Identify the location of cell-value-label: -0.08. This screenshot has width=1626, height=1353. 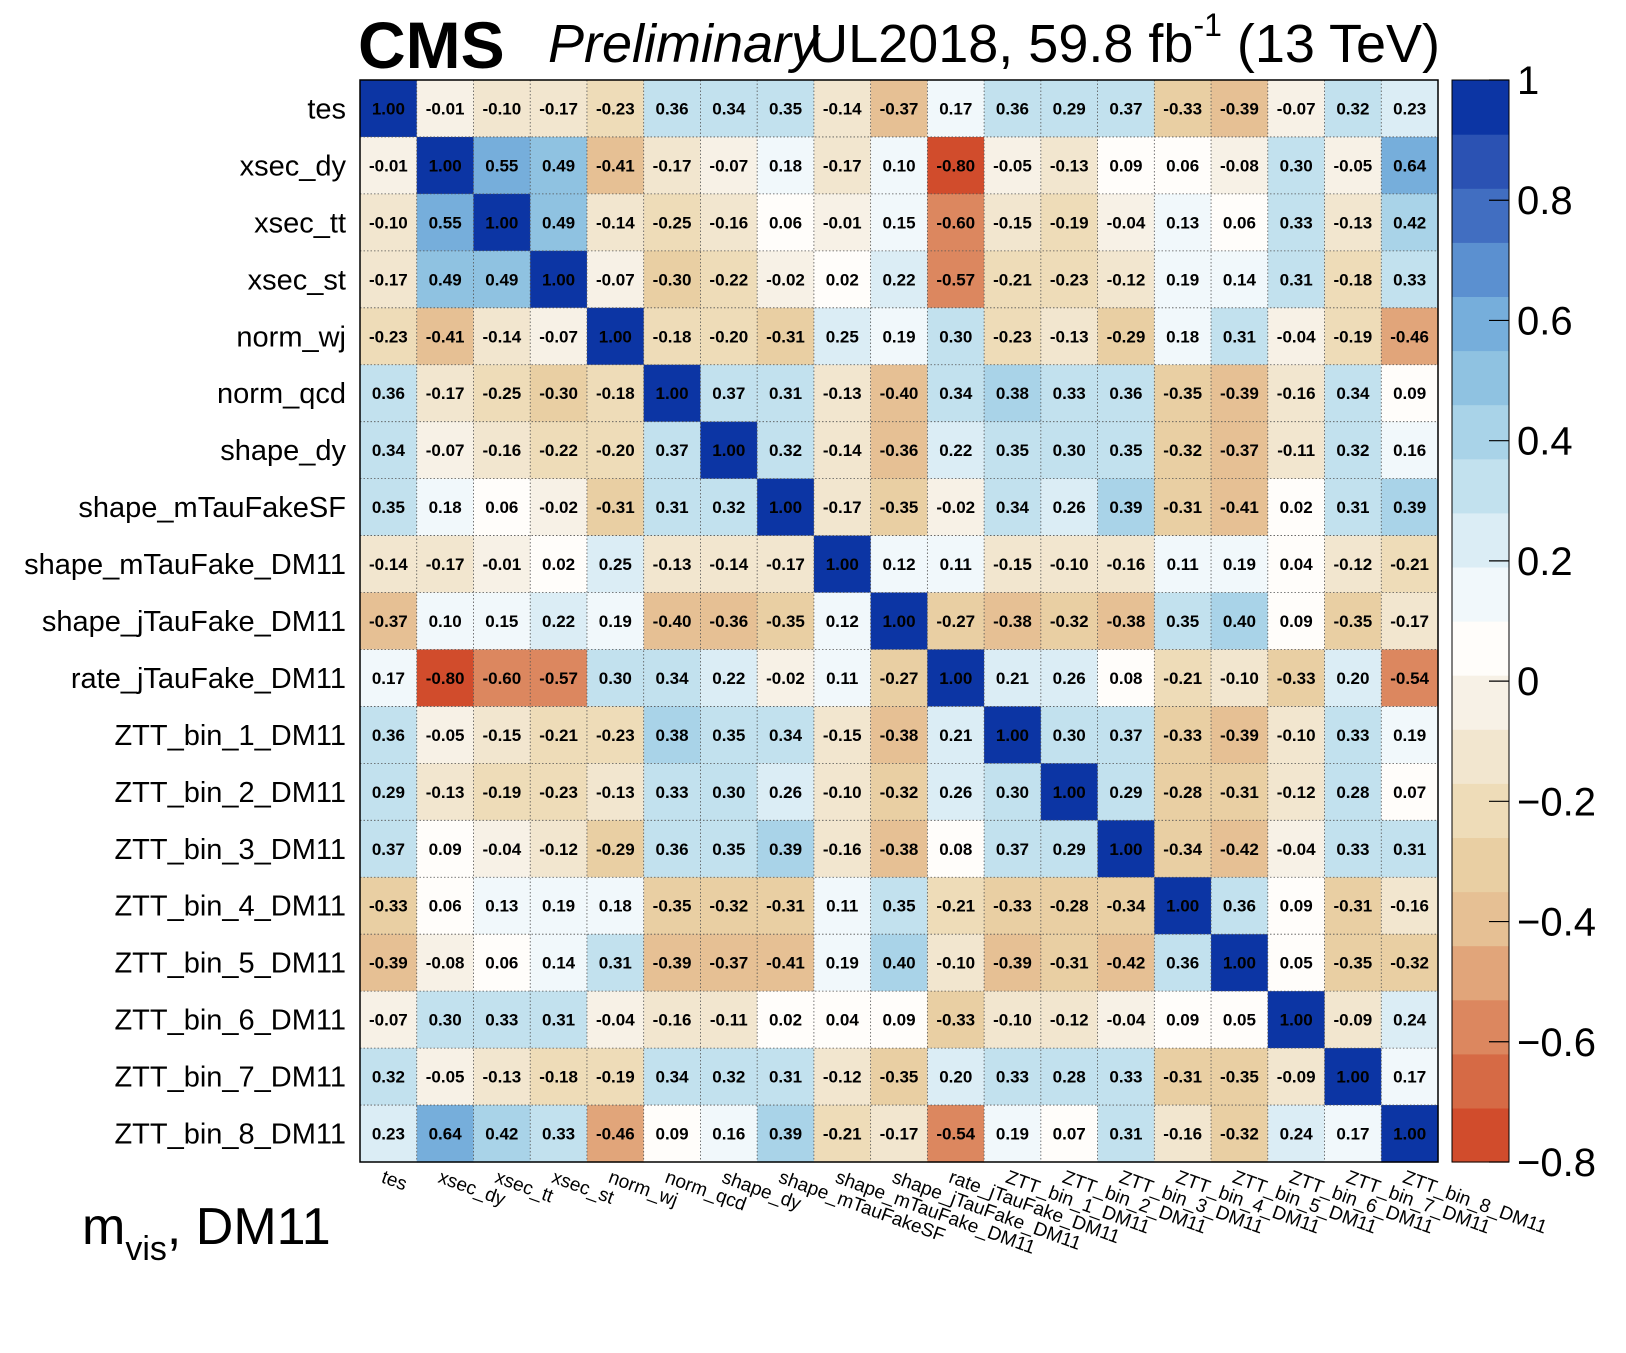
(1239, 165).